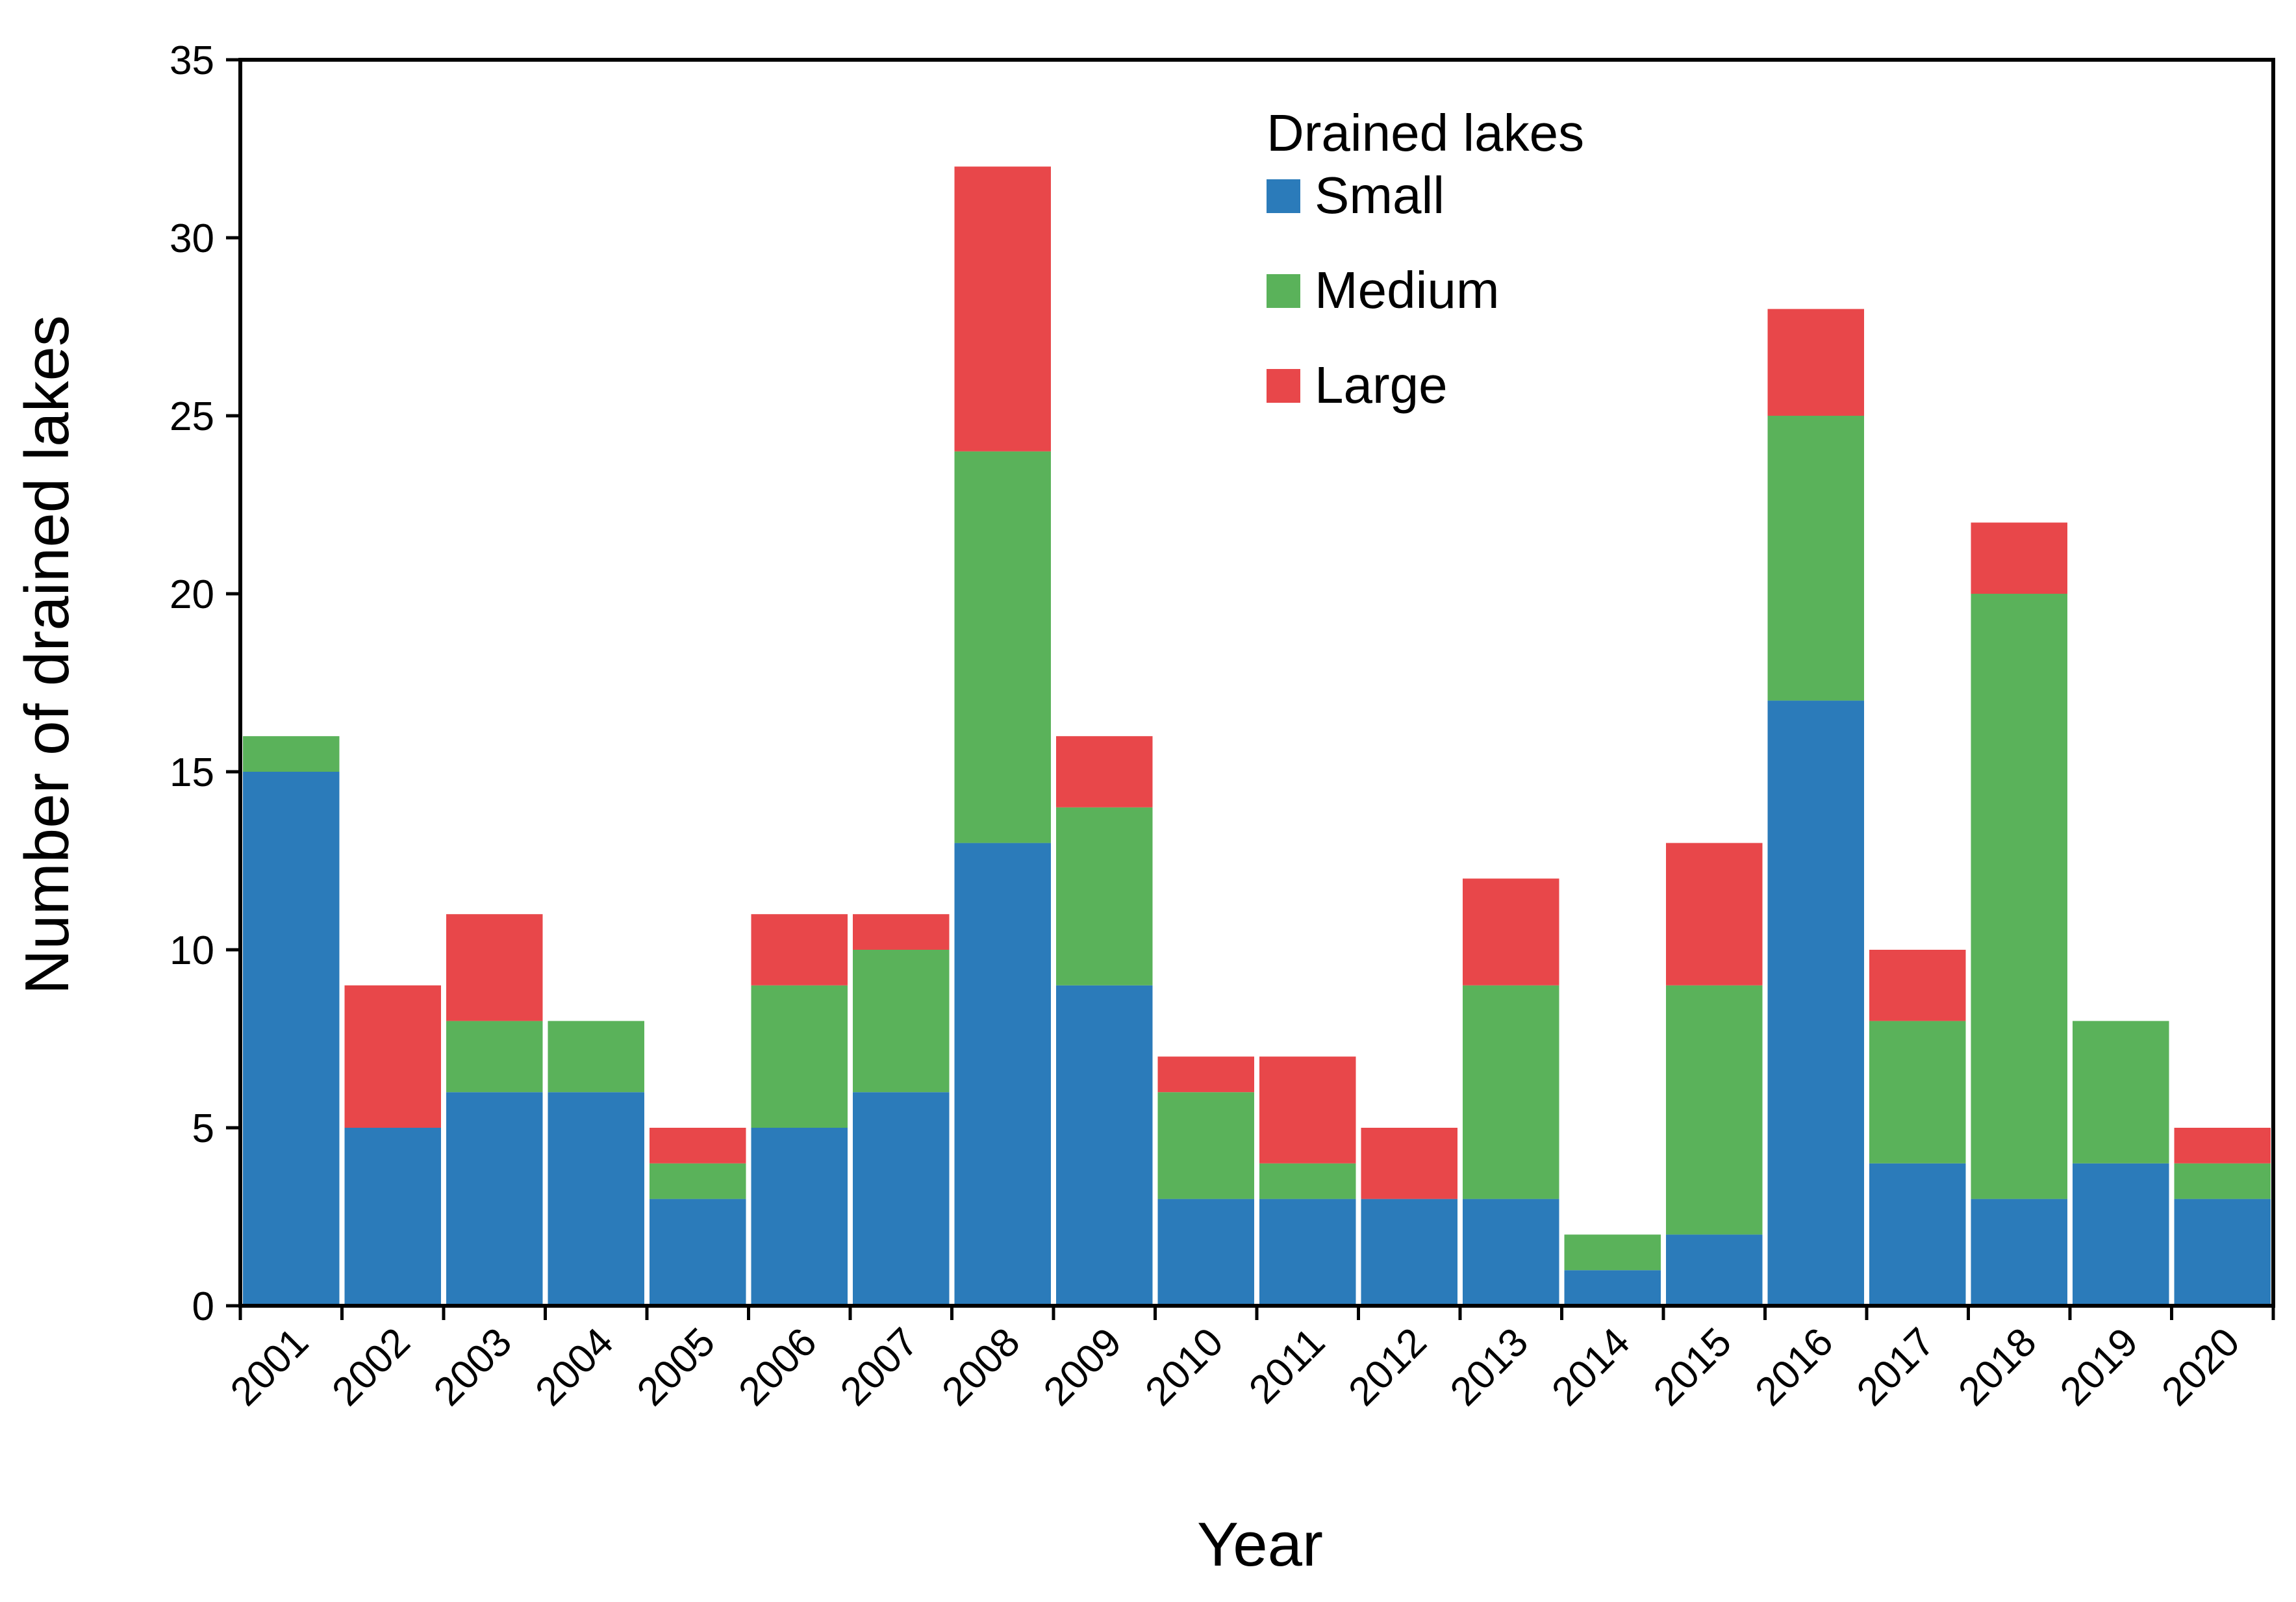 The height and width of the screenshot is (1602, 2296). I want to click on y-tick-label: 10, so click(192, 950).